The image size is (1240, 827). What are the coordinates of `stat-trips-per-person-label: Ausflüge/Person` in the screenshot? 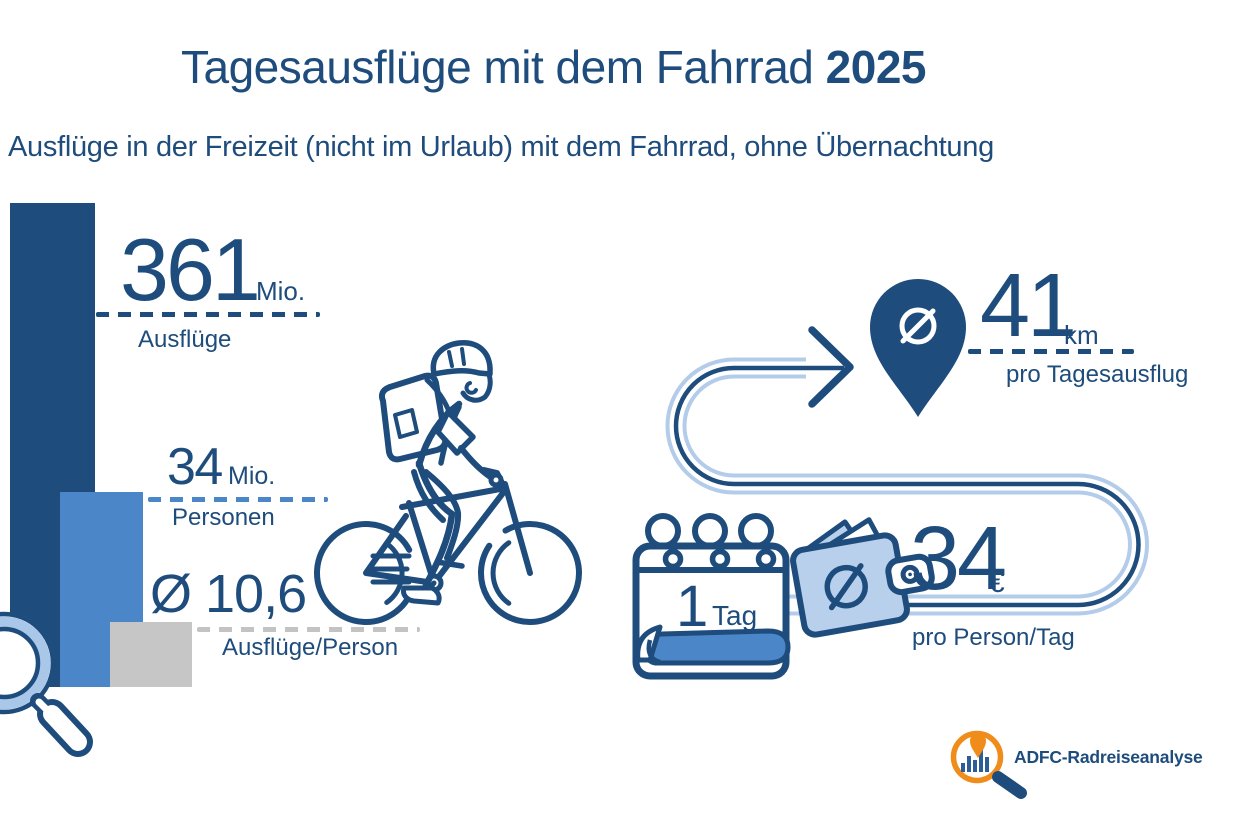 It's located at (310, 647).